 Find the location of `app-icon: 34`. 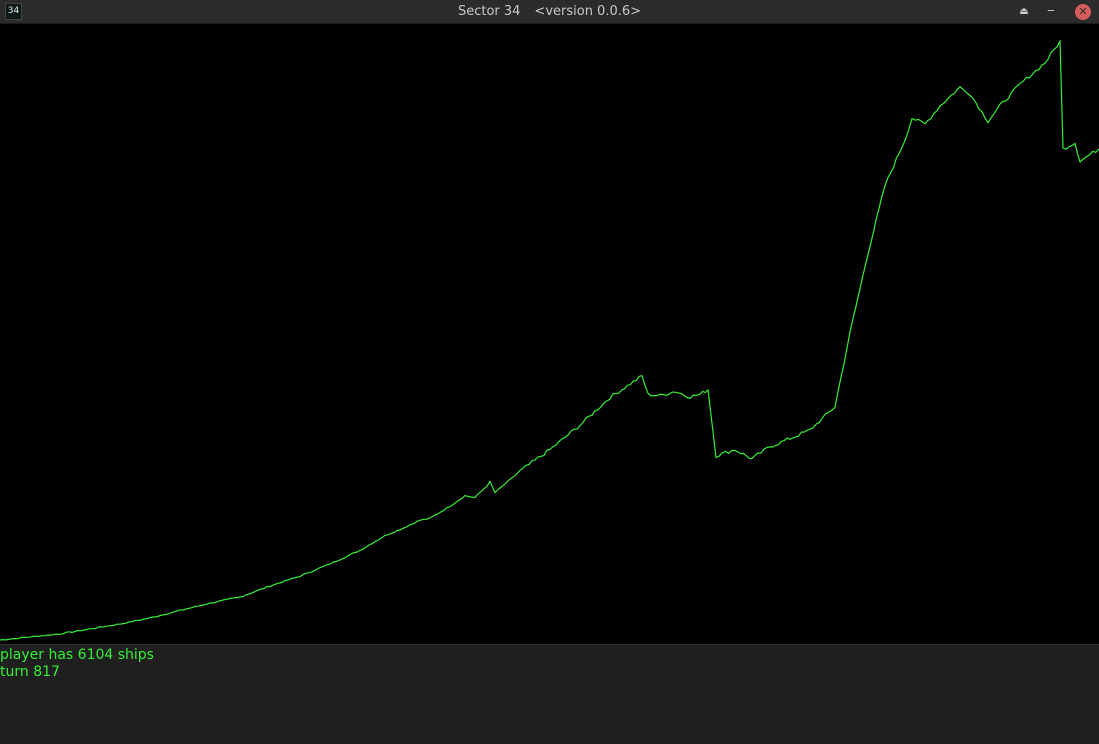

app-icon: 34 is located at coordinates (13, 11).